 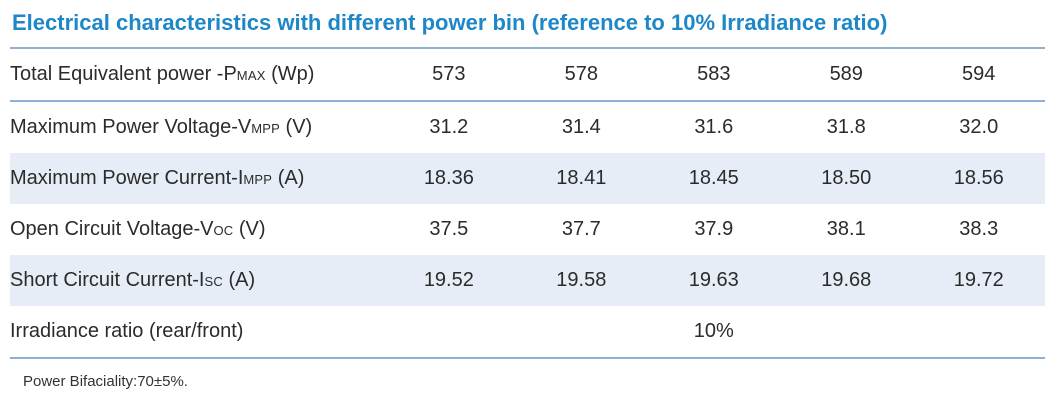 I want to click on row-label-main: Maximum Power Voltage-V, so click(x=131, y=127).